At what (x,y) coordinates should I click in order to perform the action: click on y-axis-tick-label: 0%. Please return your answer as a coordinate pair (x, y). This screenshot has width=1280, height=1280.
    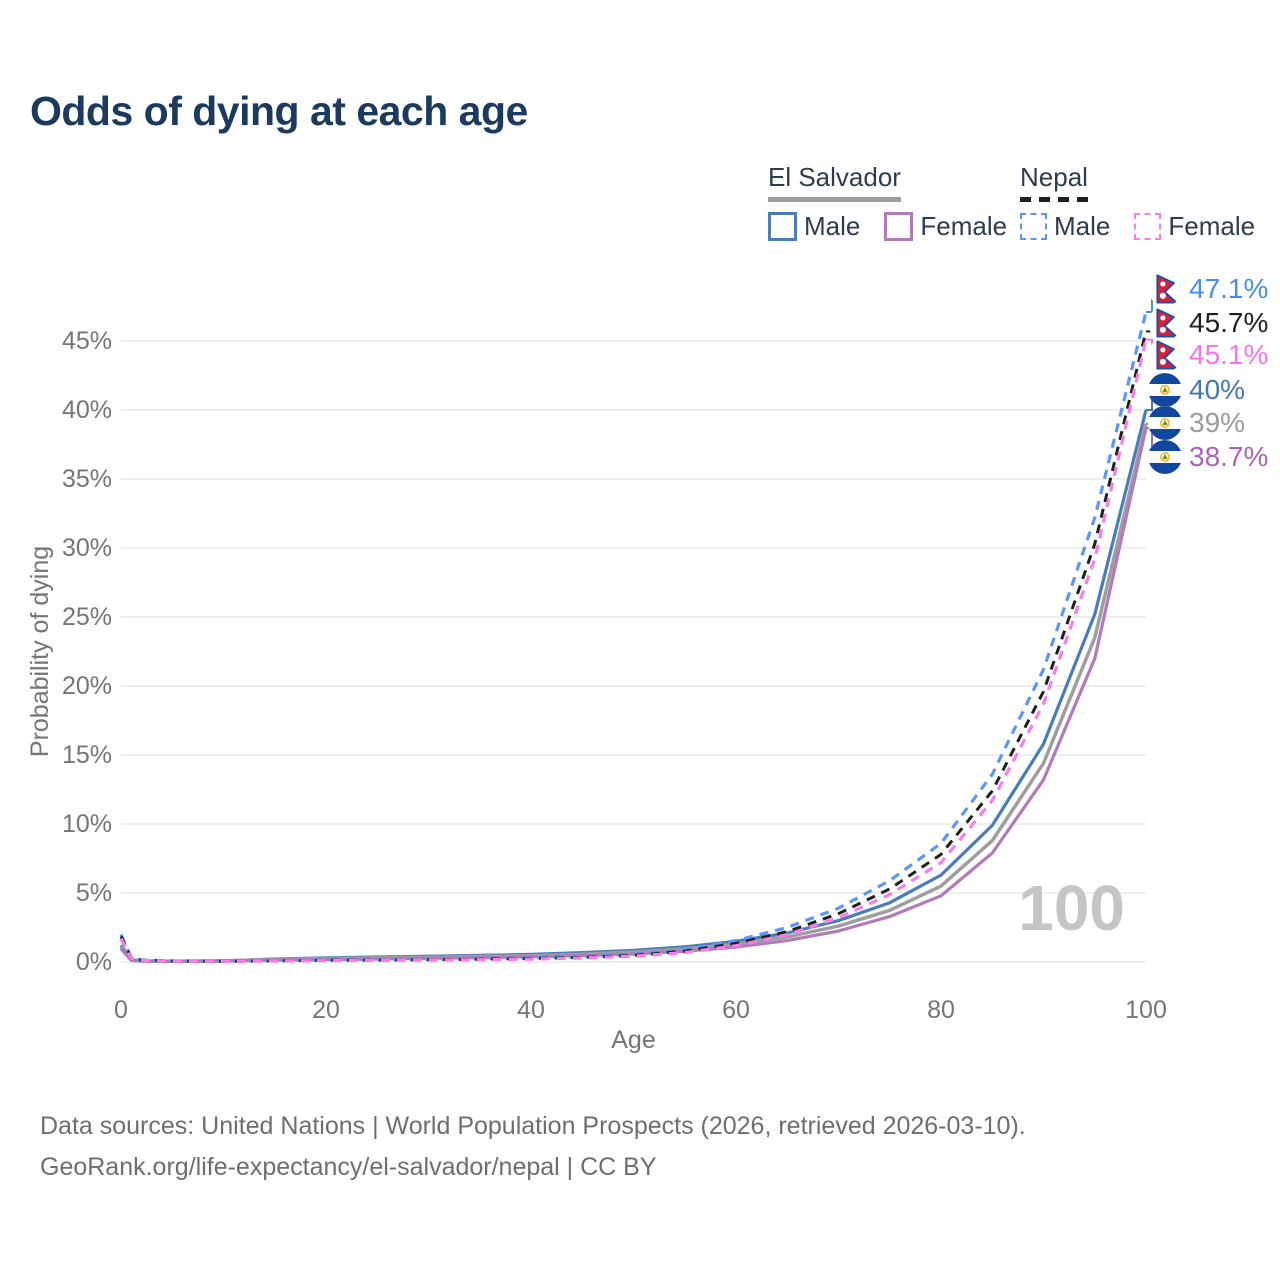
    Looking at the image, I should click on (94, 962).